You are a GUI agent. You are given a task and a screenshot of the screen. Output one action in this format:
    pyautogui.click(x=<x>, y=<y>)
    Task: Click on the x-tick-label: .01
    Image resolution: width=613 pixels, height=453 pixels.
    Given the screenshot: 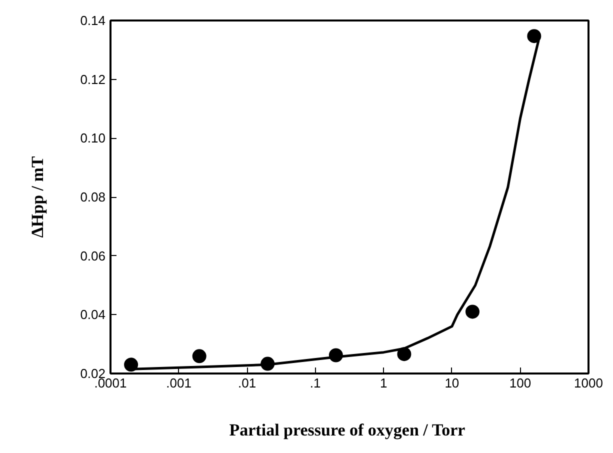 What is the action you would take?
    pyautogui.click(x=247, y=383)
    